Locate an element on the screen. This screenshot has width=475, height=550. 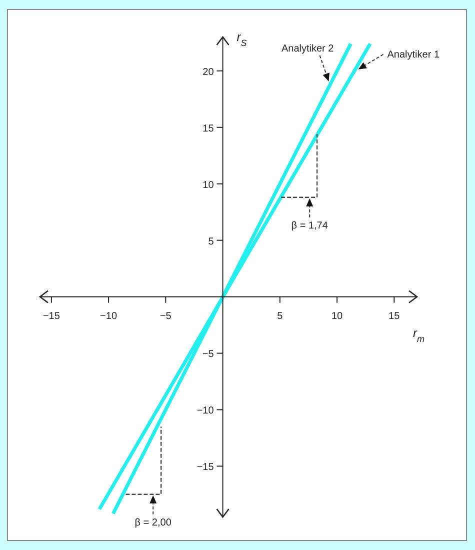
annotation: β = 1,74 is located at coordinates (309, 226).